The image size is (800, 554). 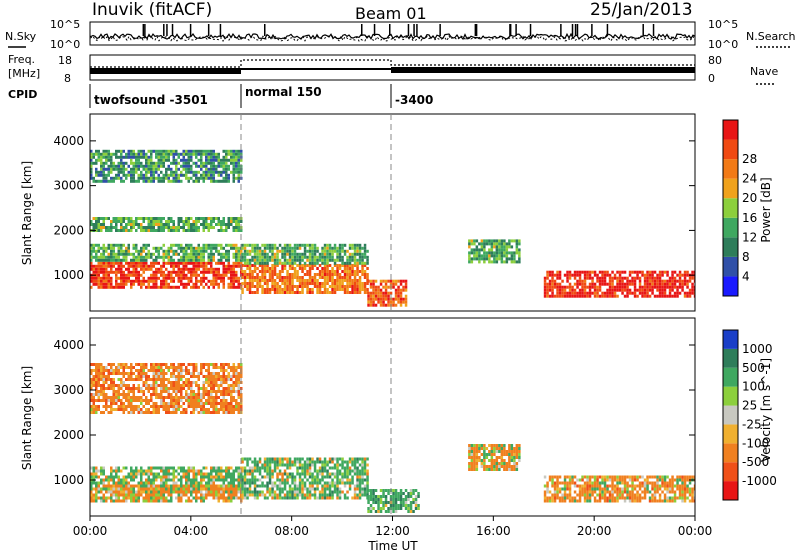 I want to click on freq-unit-label: [MHz], so click(x=24, y=73).